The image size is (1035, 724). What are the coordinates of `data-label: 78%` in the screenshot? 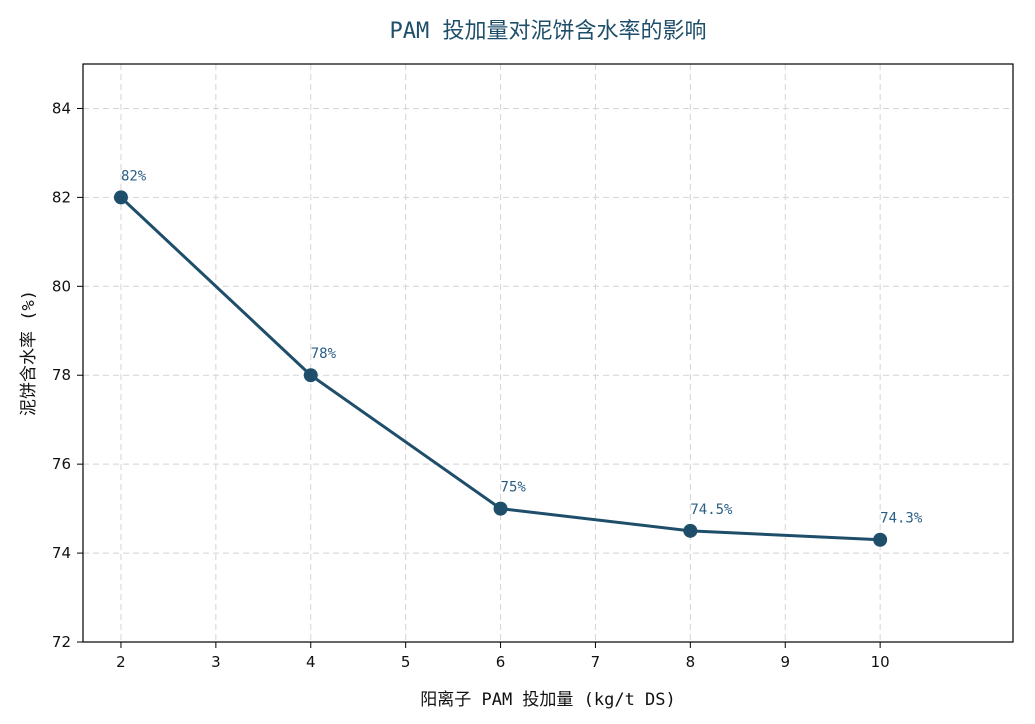 It's located at (324, 354).